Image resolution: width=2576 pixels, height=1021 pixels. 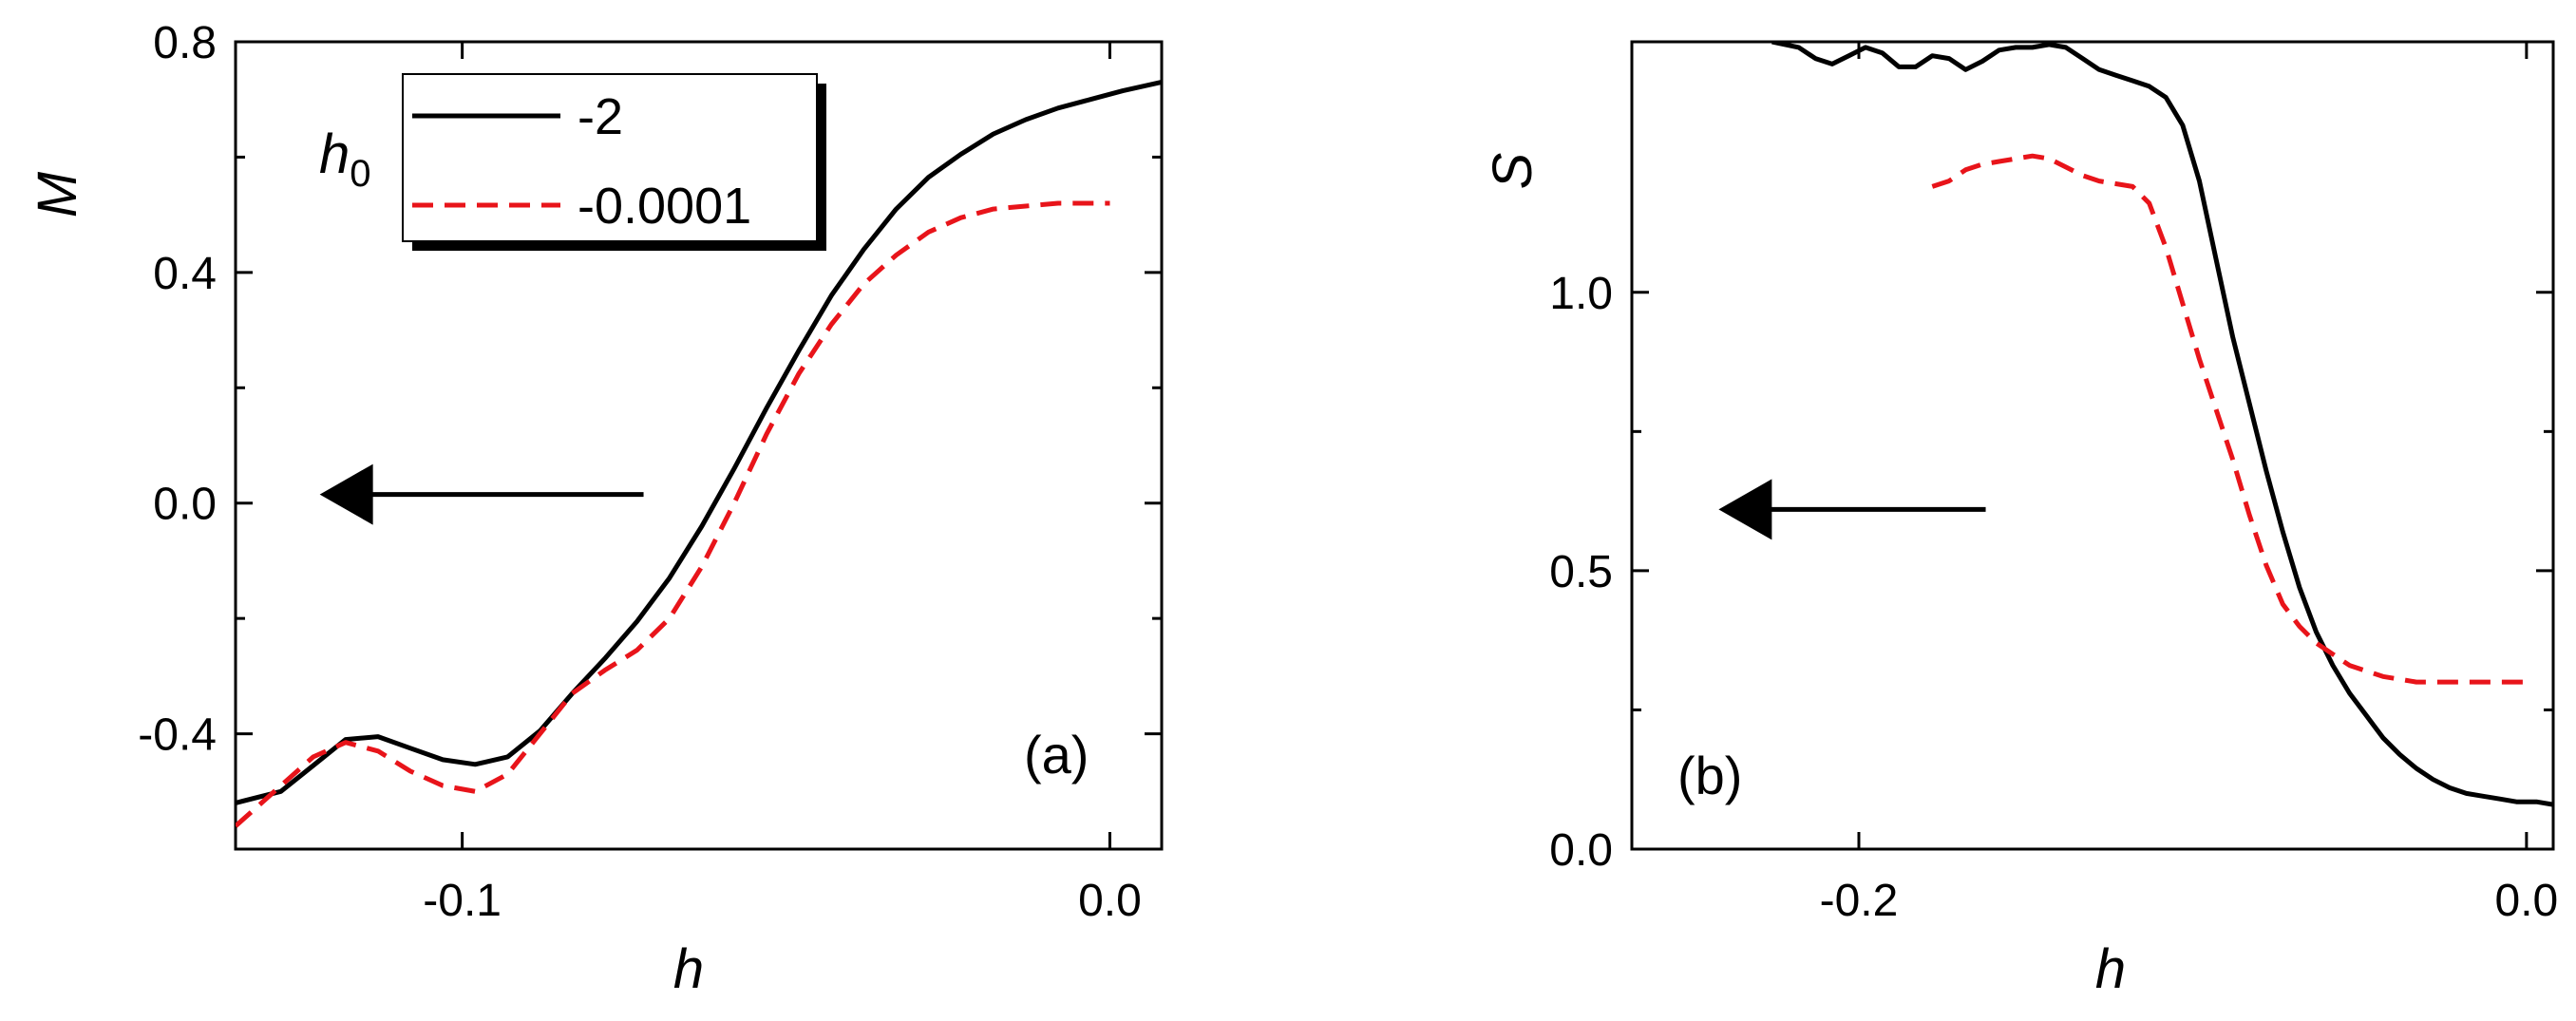 What do you see at coordinates (462, 901) in the screenshot?
I see `x-tick-label-a: -0.1` at bounding box center [462, 901].